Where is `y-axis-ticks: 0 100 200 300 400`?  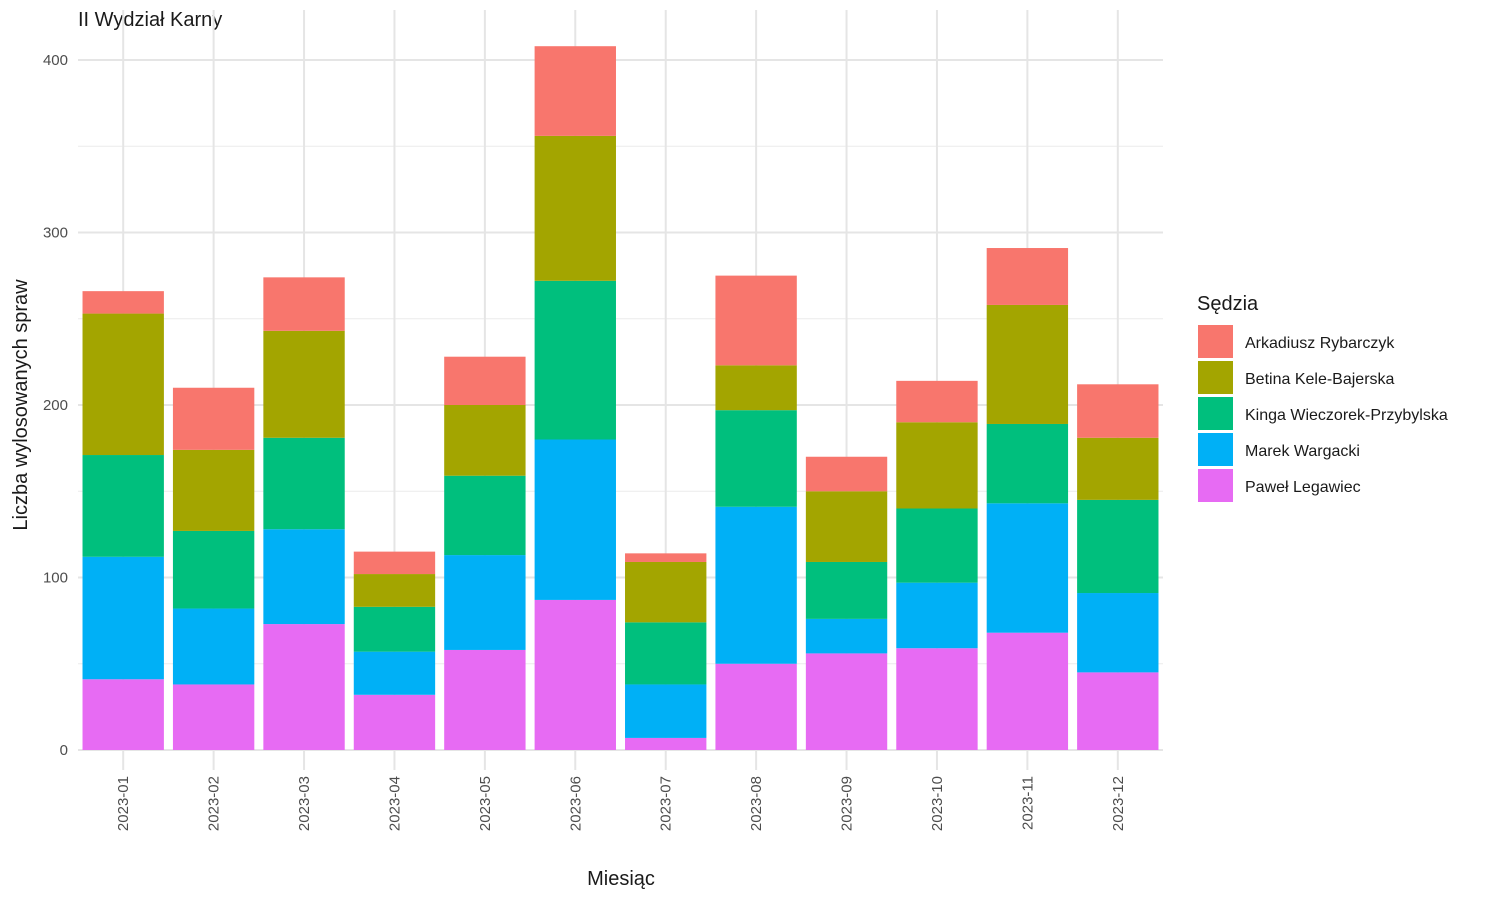
y-axis-ticks: 0 100 200 300 400 is located at coordinates (55, 405).